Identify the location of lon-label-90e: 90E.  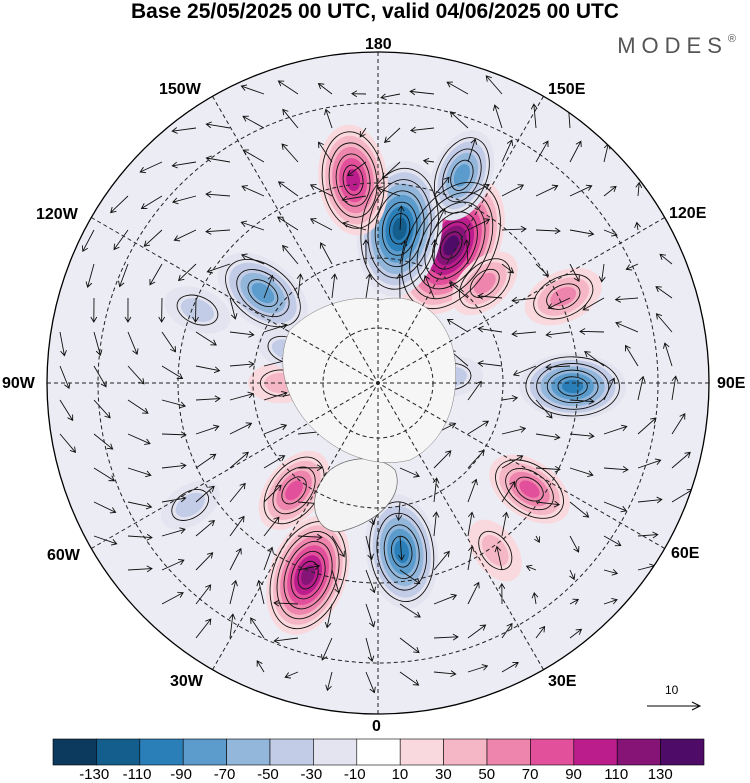
(731, 383).